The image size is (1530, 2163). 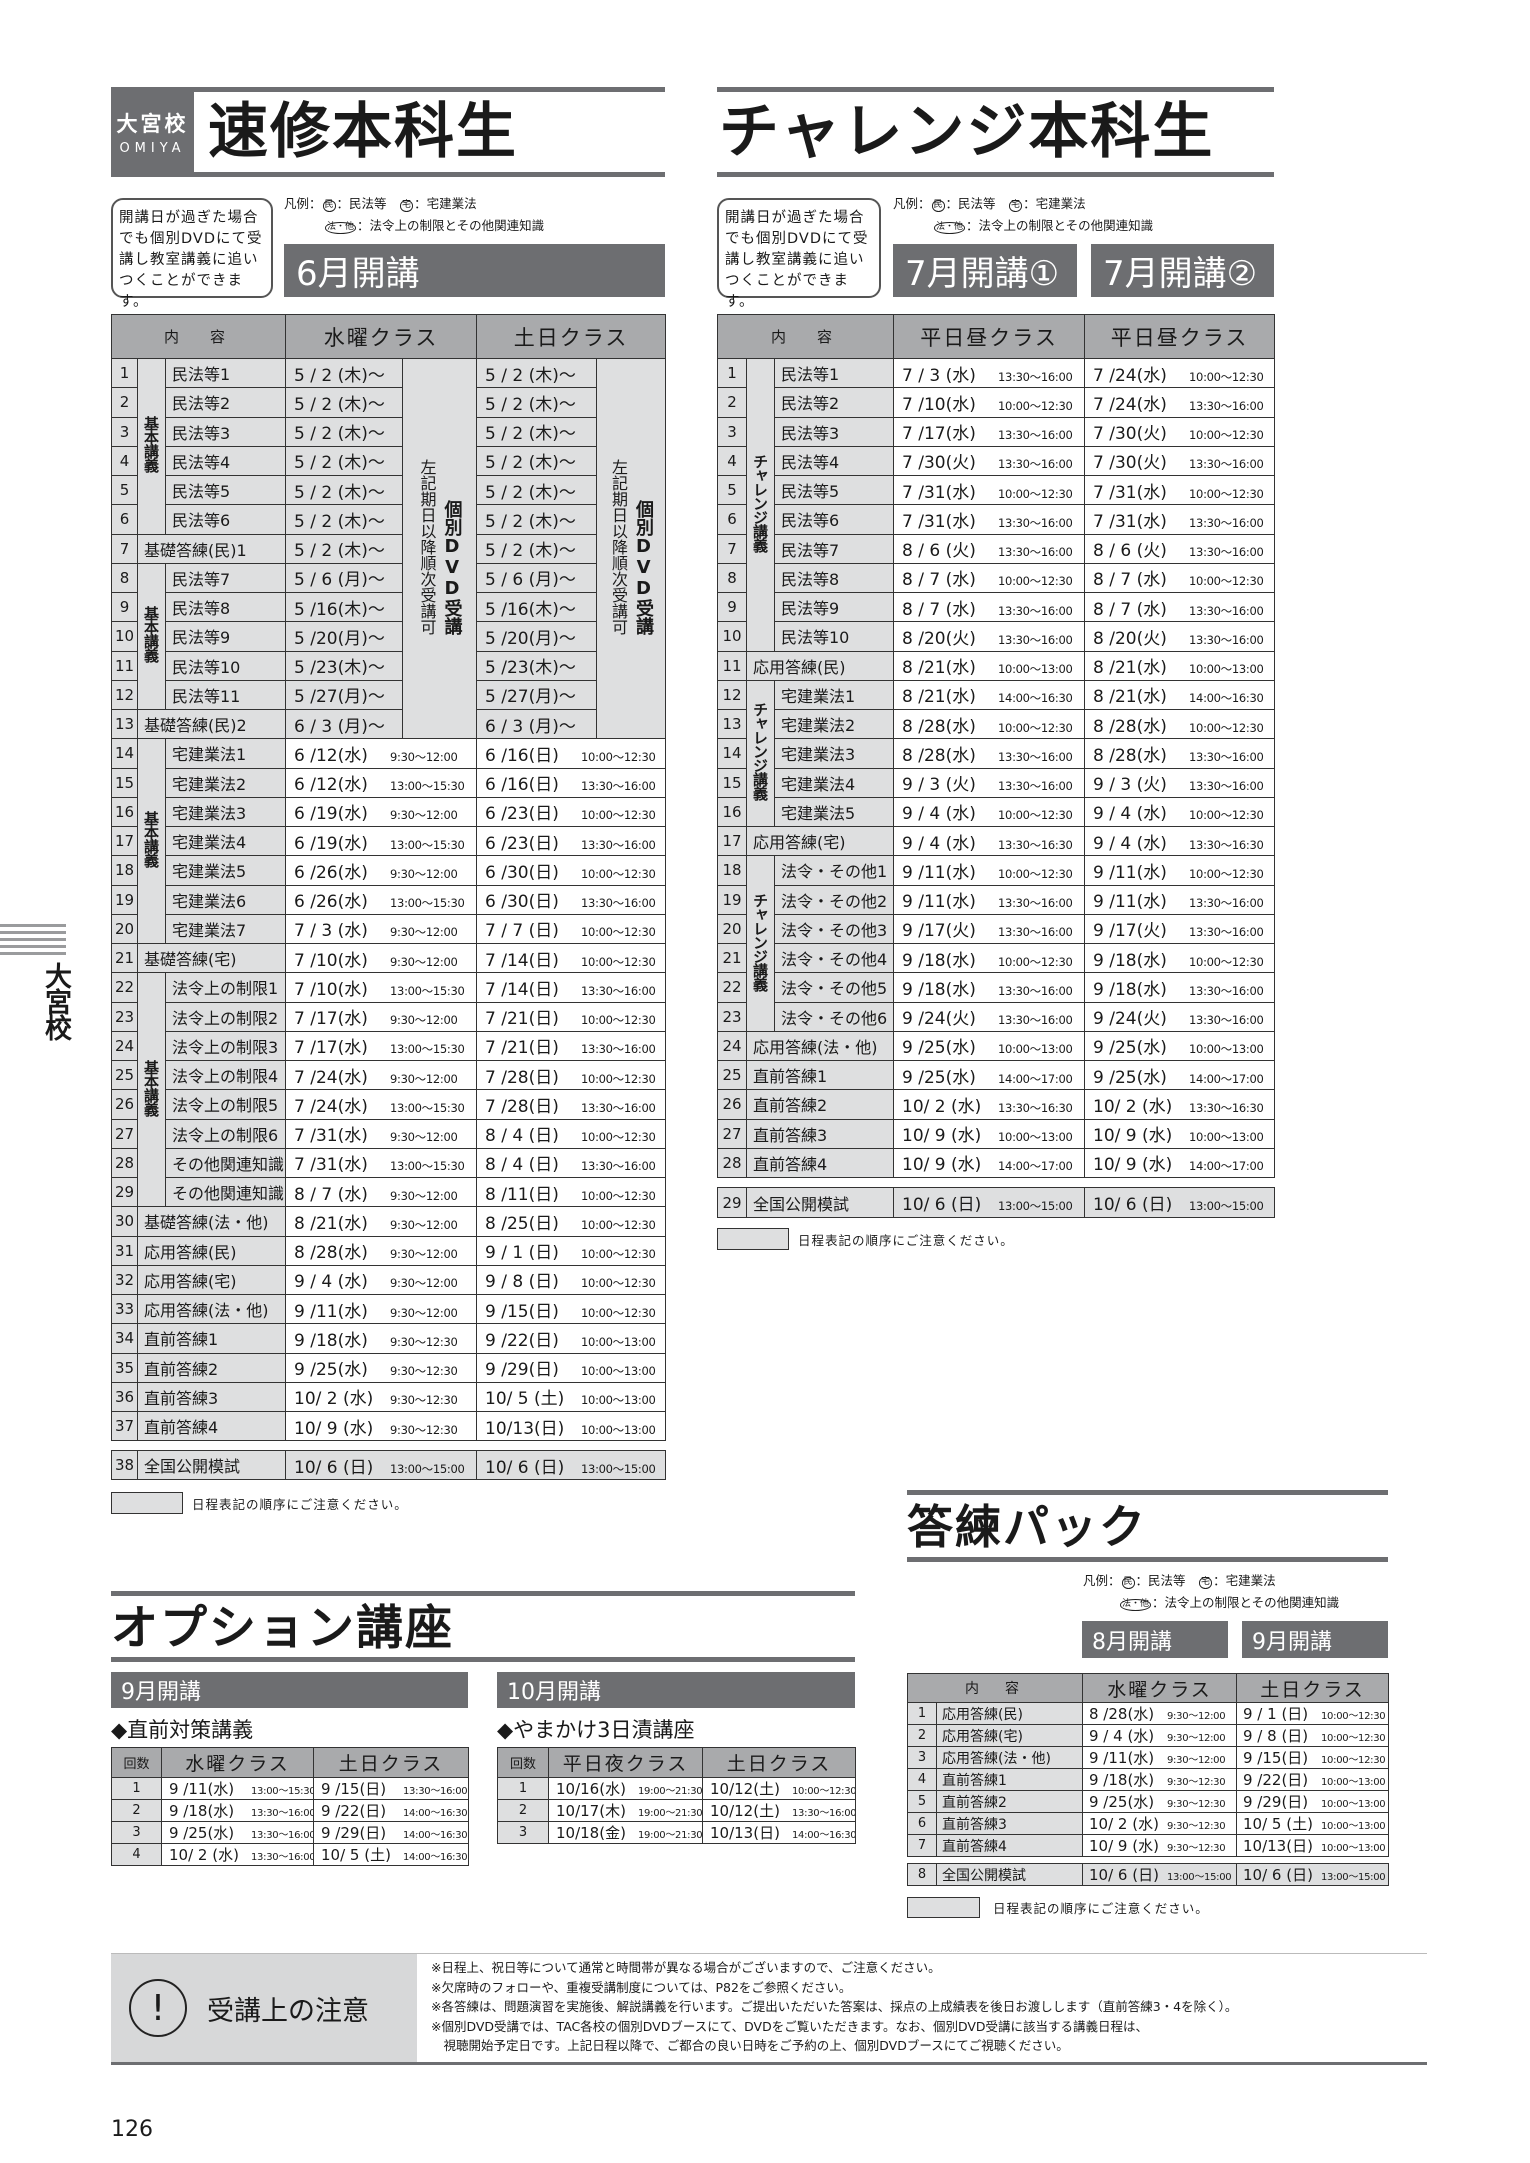 What do you see at coordinates (537, 695) in the screenshot?
I see `schedule-cell-sat: 5 /27(月)～` at bounding box center [537, 695].